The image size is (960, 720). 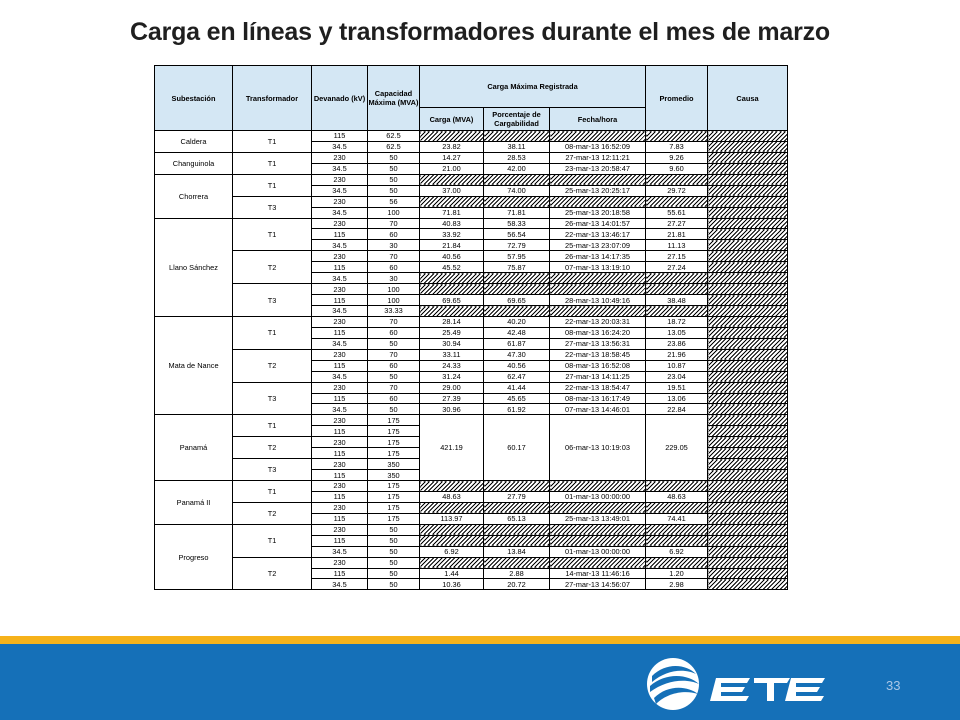 I want to click on load-percent: 58.33, so click(x=516, y=223).